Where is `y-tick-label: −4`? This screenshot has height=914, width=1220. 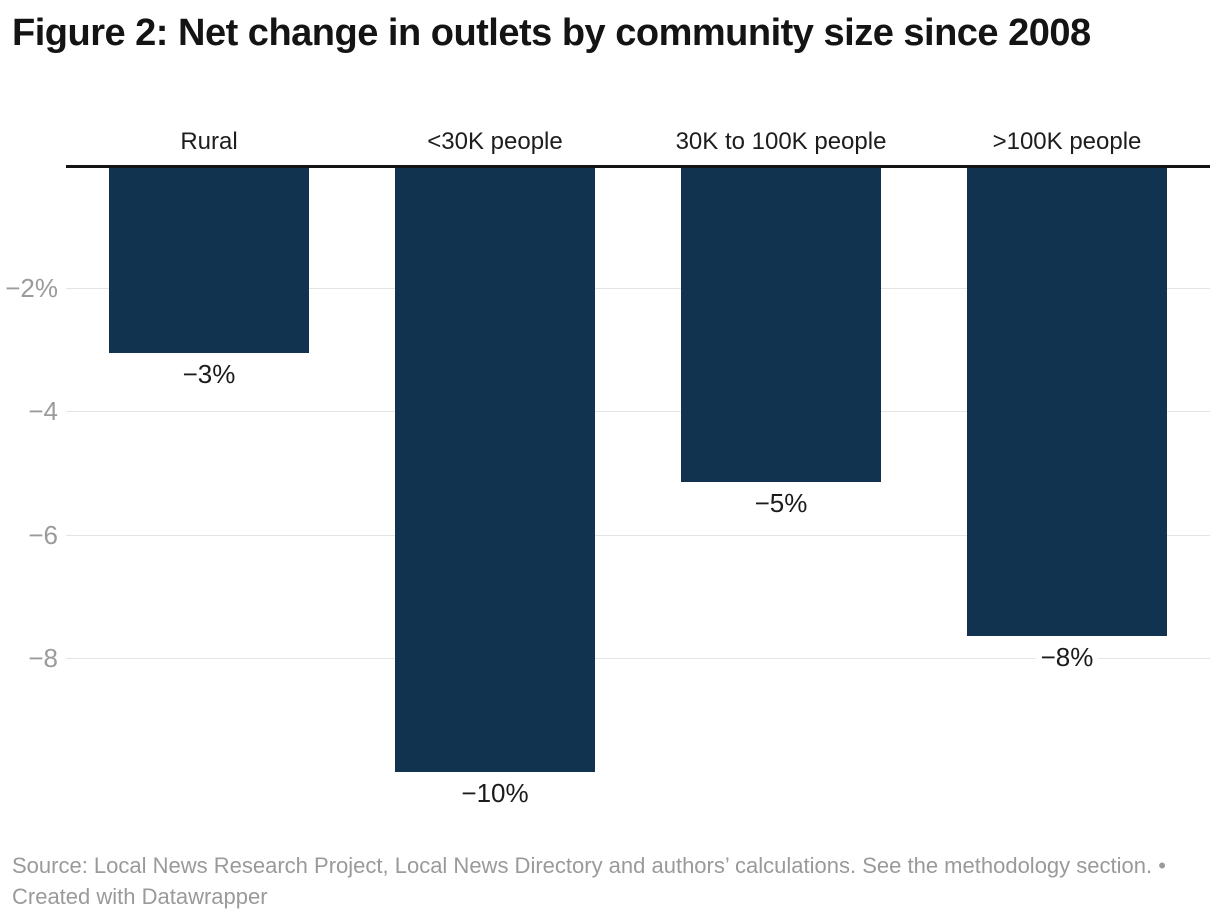
y-tick-label: −4 is located at coordinates (43, 411).